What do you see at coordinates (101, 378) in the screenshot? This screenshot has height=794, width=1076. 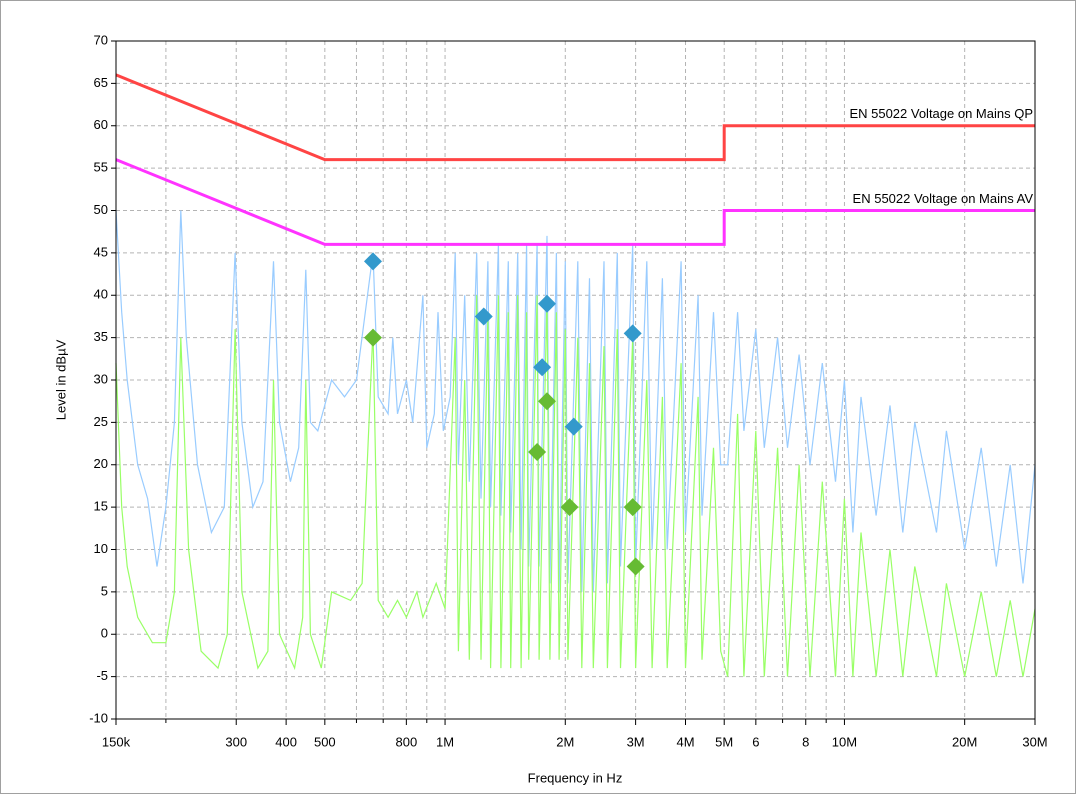 I see `y-tick-label: 30` at bounding box center [101, 378].